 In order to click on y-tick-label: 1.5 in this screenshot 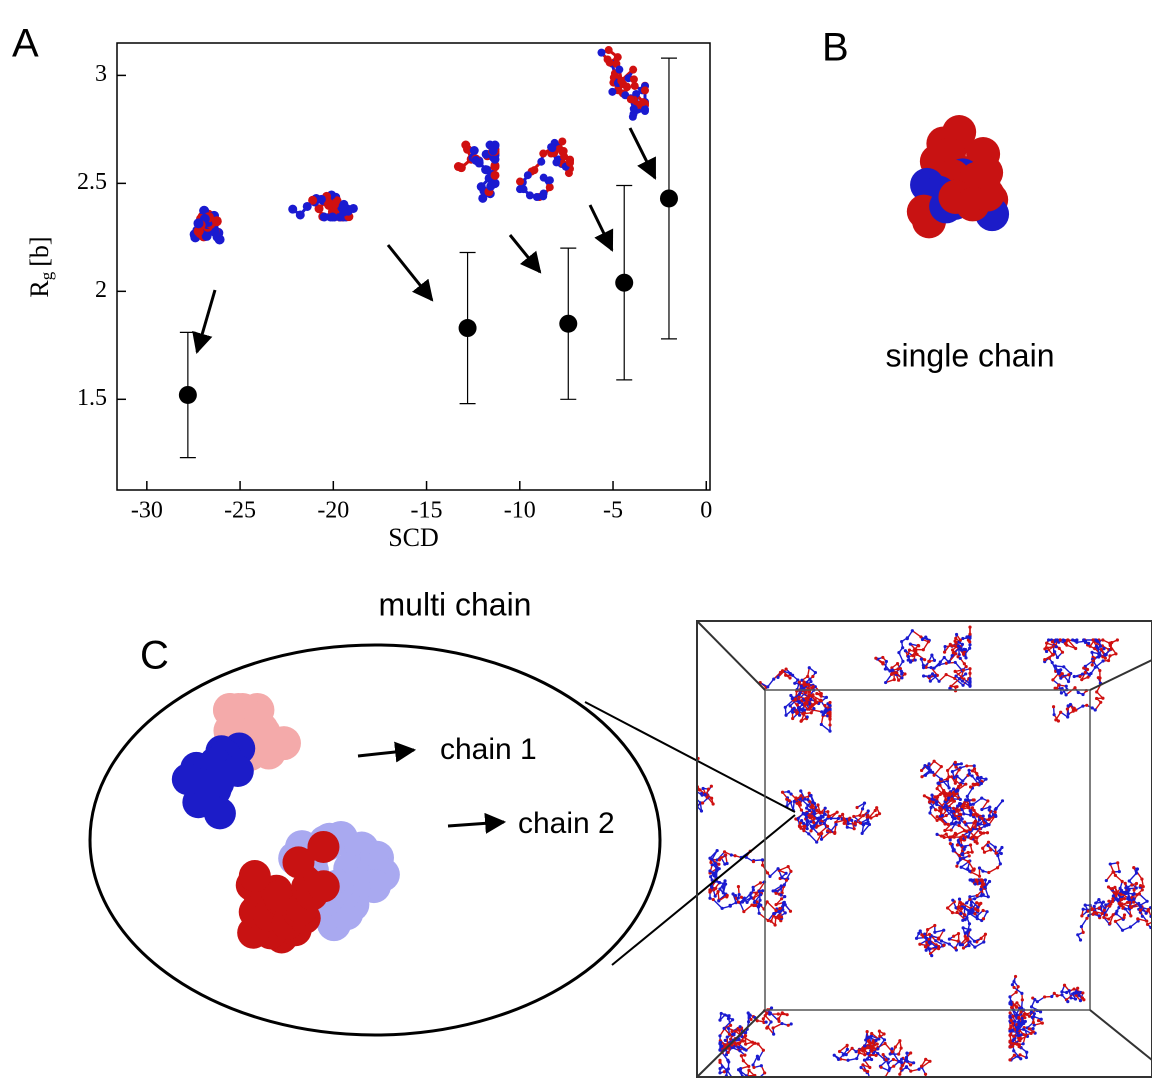, I will do `click(92, 398)`.